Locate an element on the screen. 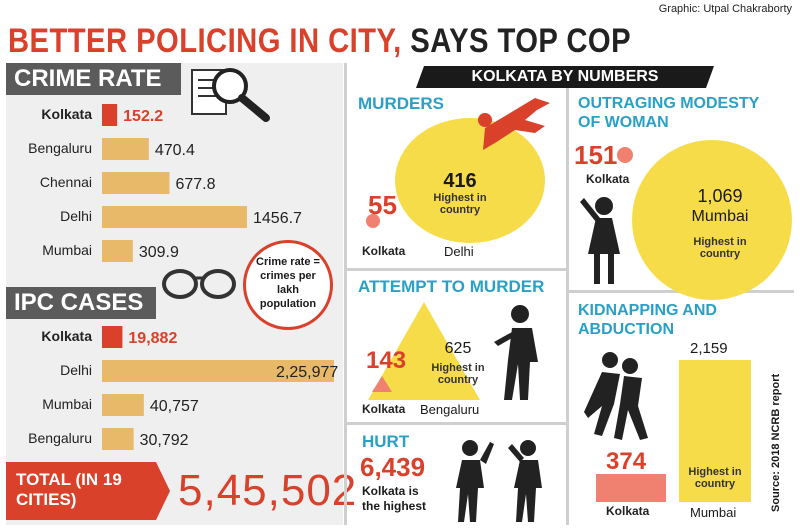 The height and width of the screenshot is (530, 800). attempt-note: Highest in country is located at coordinates (458, 374).